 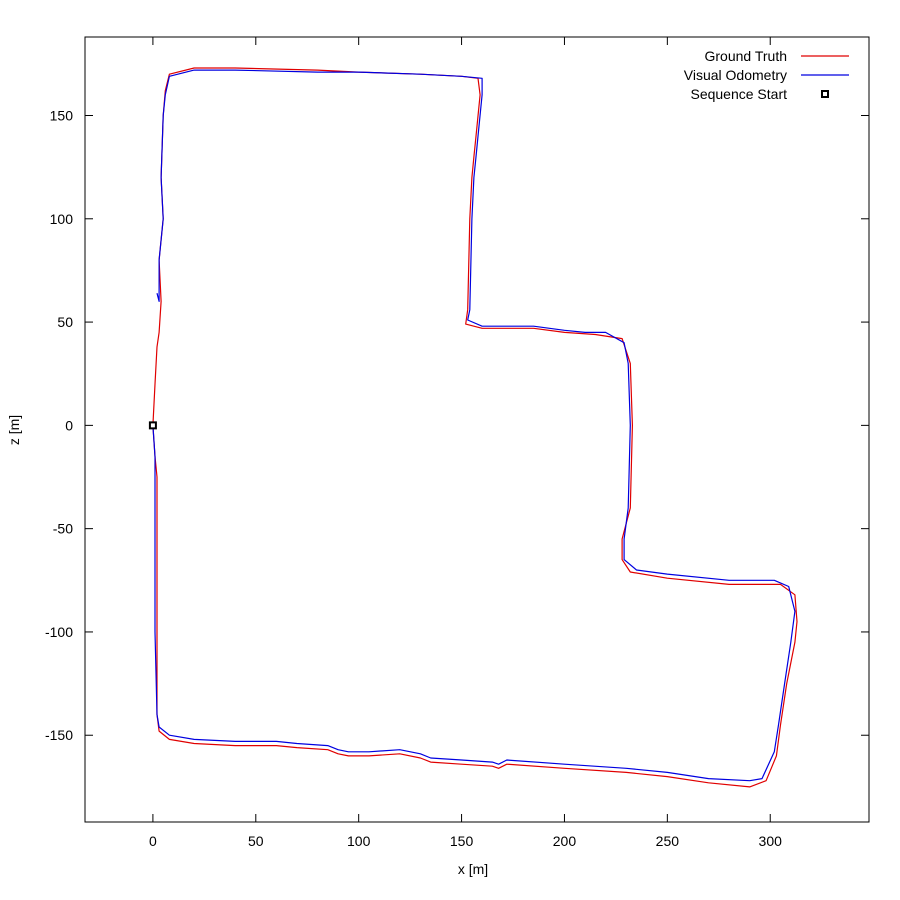 I want to click on x-tick-label: 50, so click(x=256, y=841).